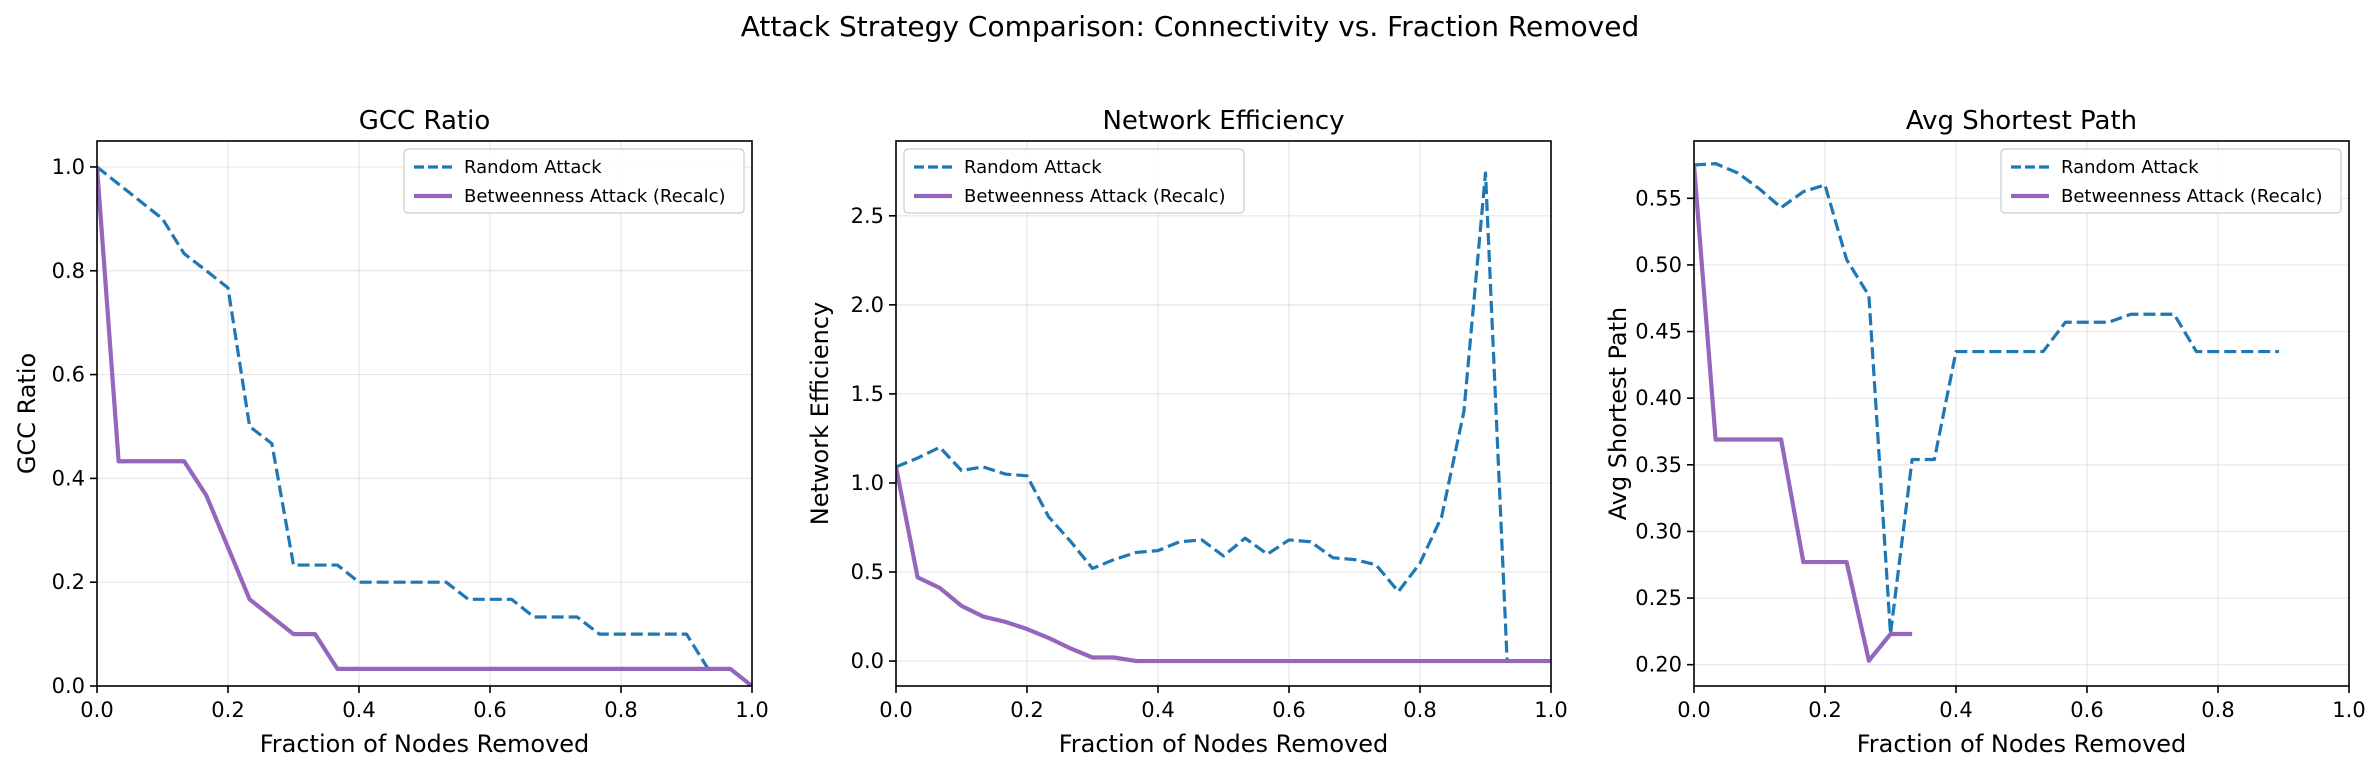 The height and width of the screenshot is (771, 2380). I want to click on y-tick-label: 0.45, so click(1658, 332).